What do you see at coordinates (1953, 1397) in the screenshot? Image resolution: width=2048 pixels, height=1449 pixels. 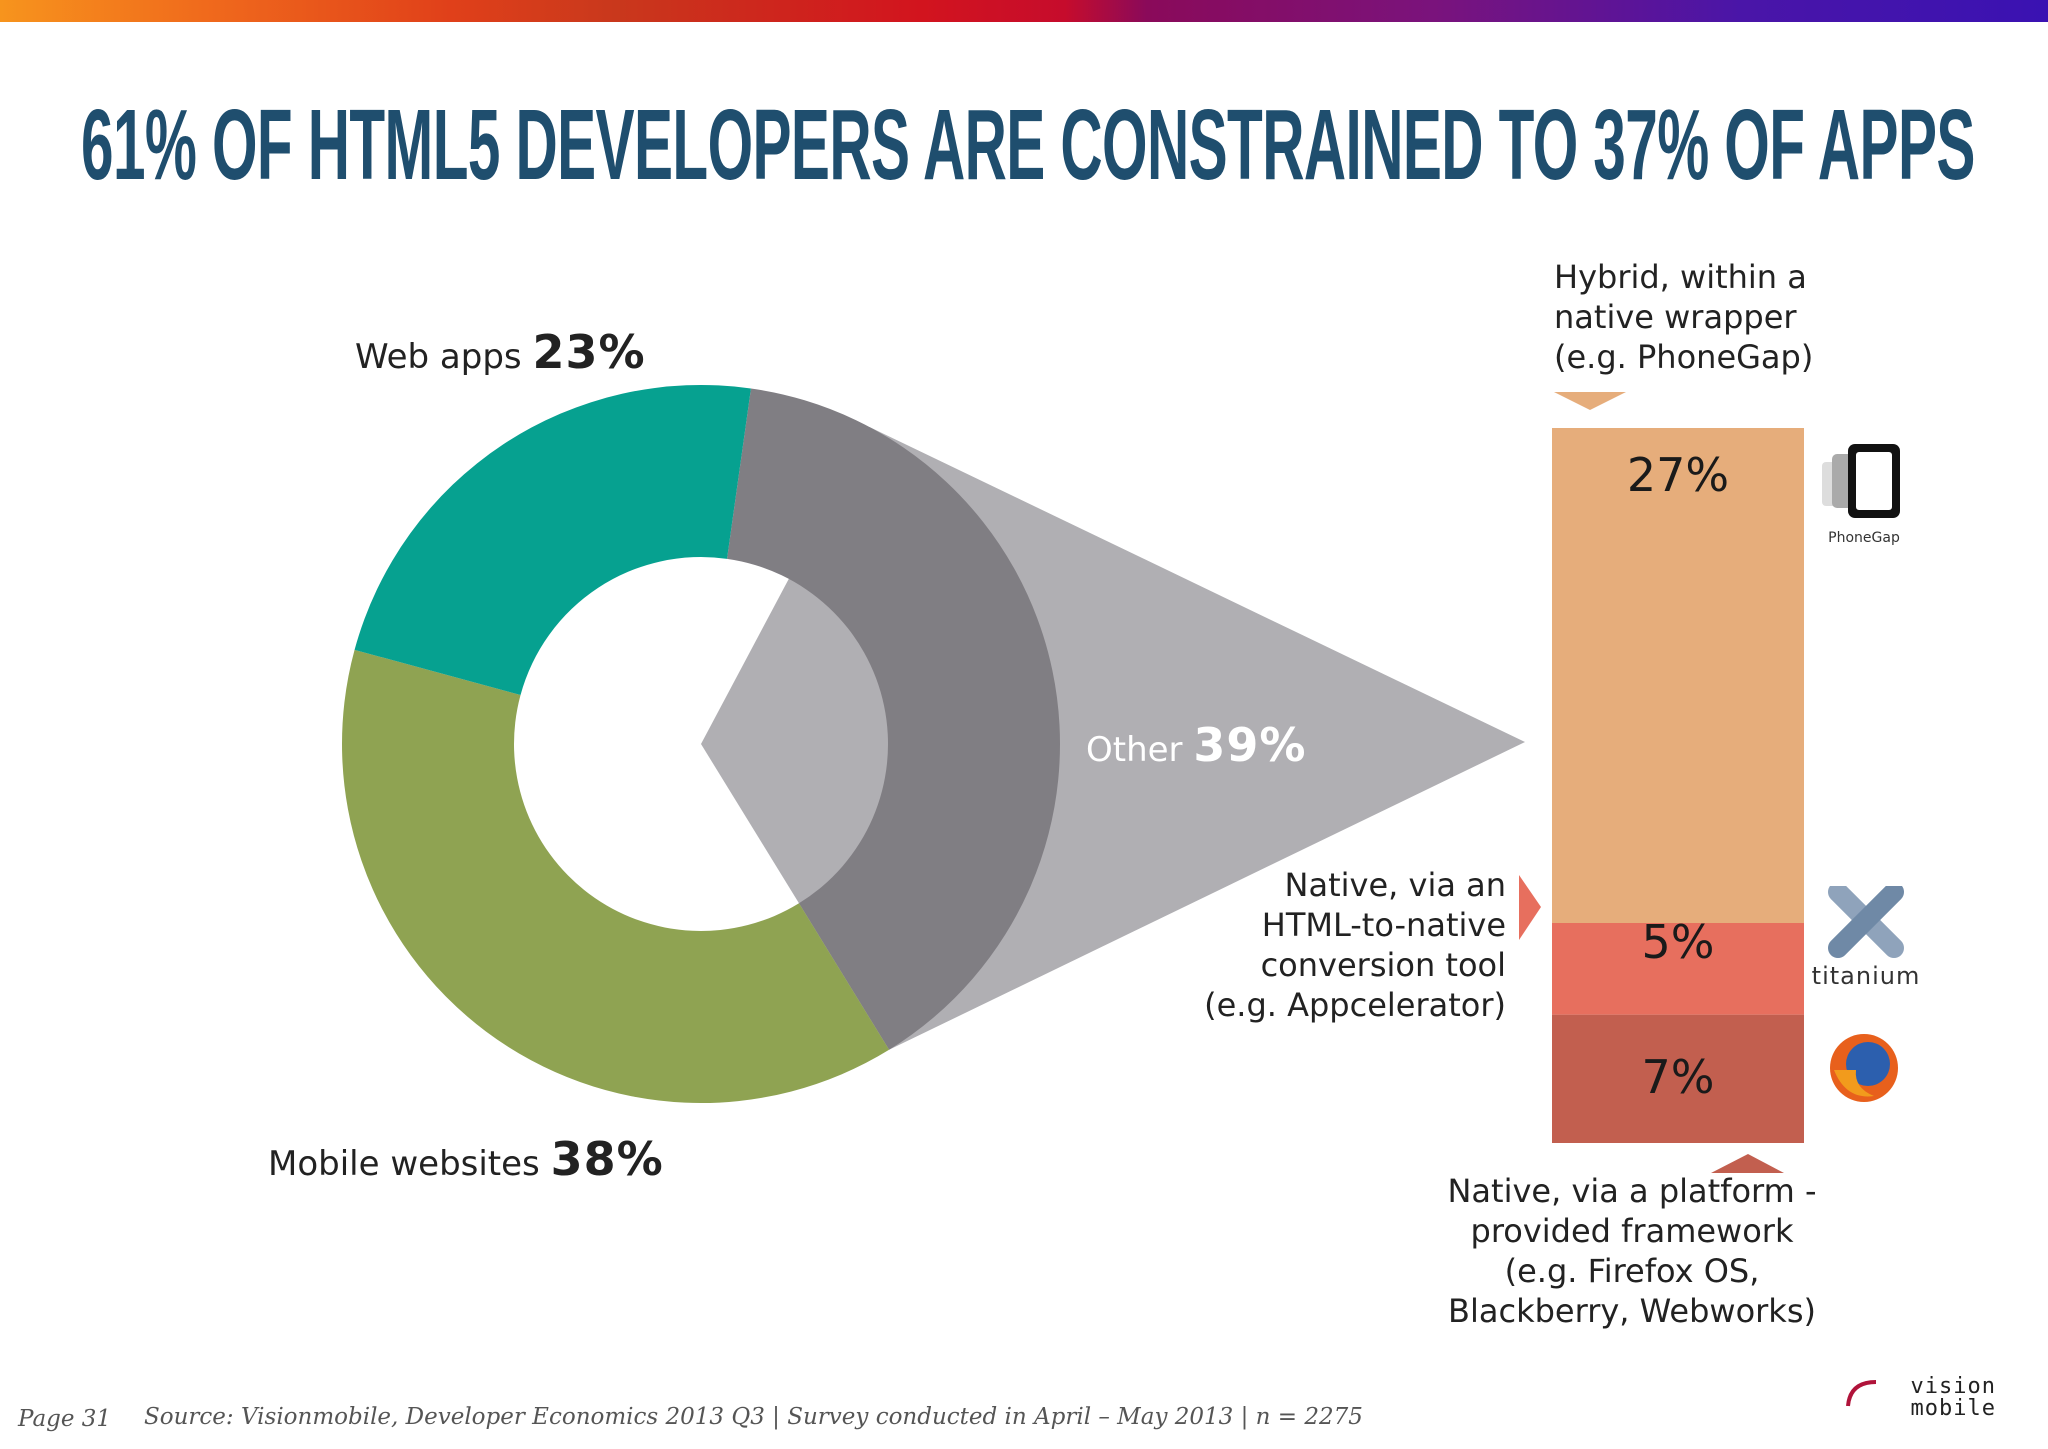 I see `logo-text: vision mobile` at bounding box center [1953, 1397].